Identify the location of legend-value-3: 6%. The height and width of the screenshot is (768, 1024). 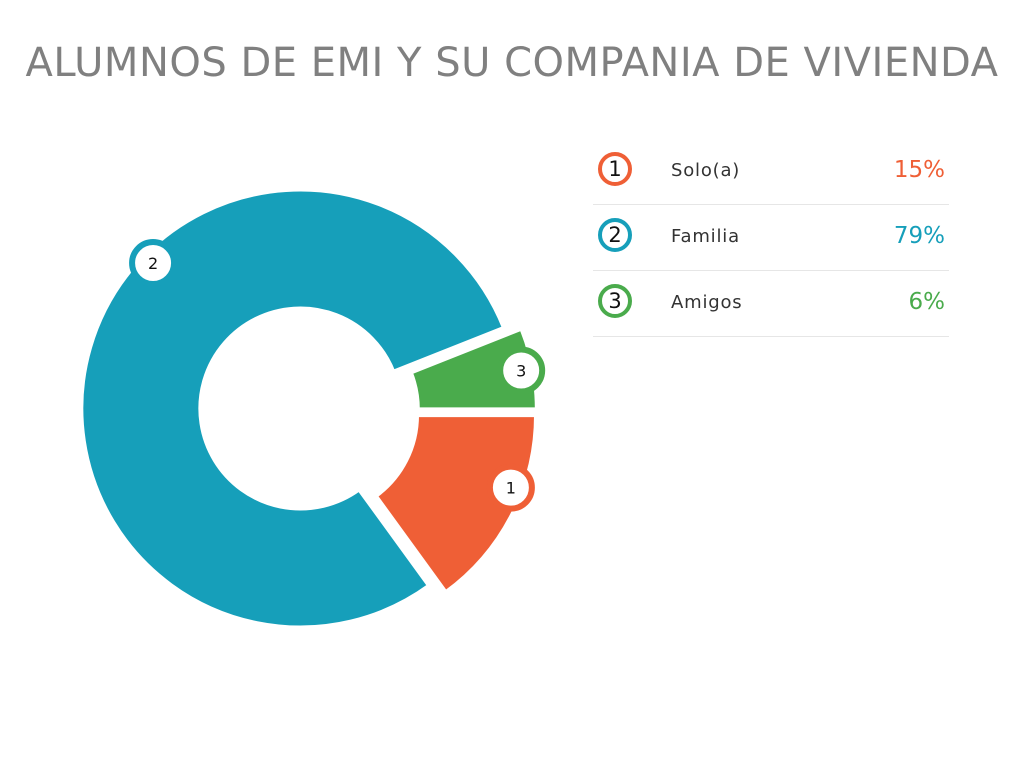
(927, 302).